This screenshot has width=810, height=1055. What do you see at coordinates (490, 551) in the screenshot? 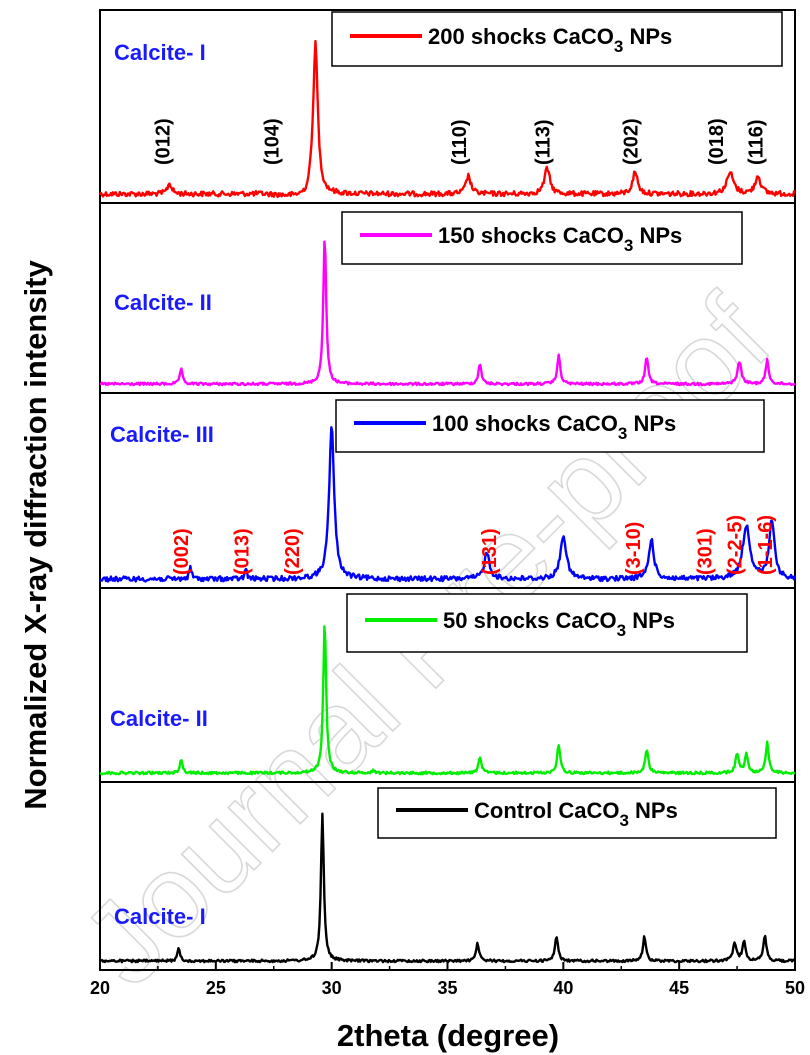
I see `miller-index-label: (131)` at bounding box center [490, 551].